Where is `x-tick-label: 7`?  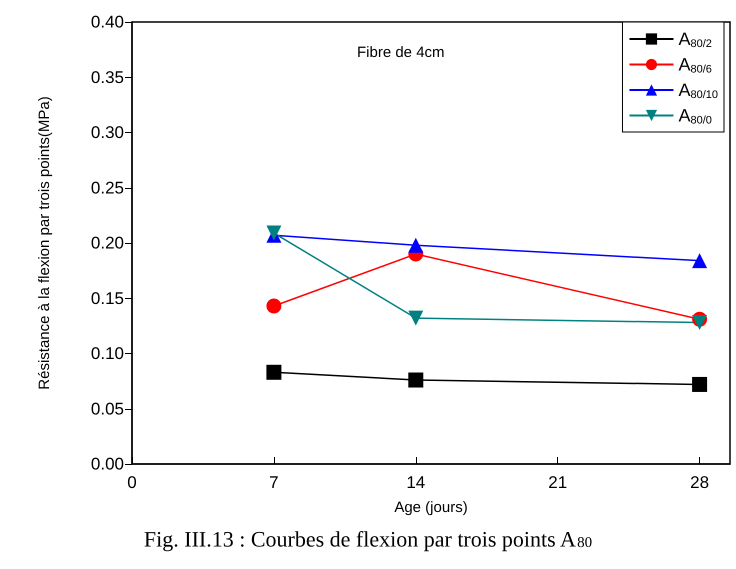 x-tick-label: 7 is located at coordinates (274, 482).